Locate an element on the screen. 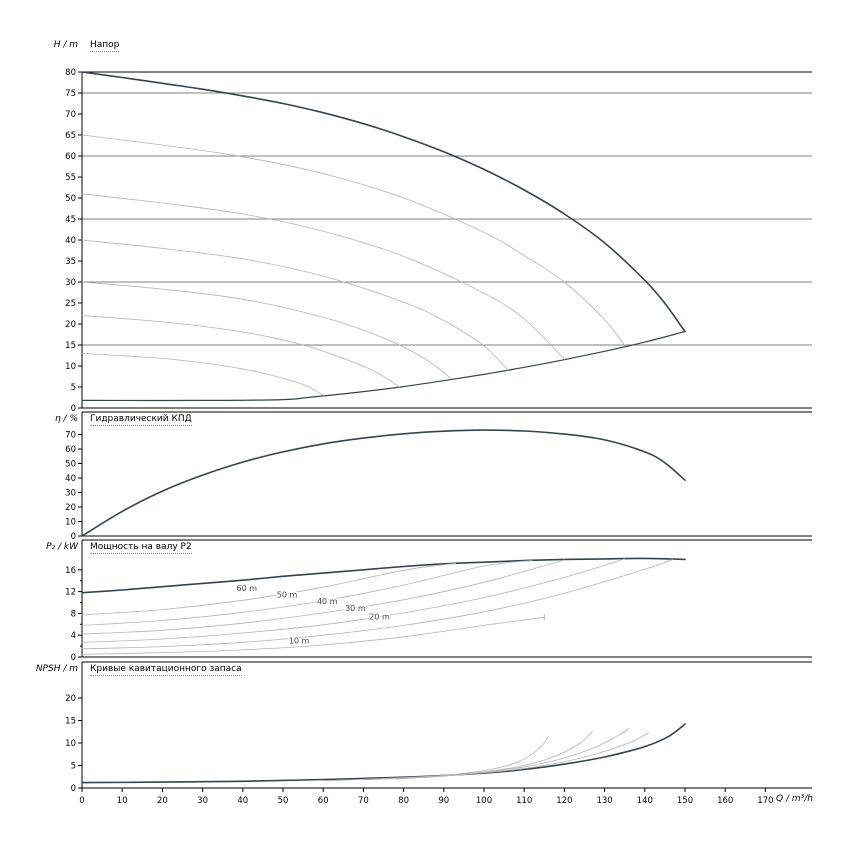 The height and width of the screenshot is (850, 850). x-tick-label: 90 is located at coordinates (443, 801).